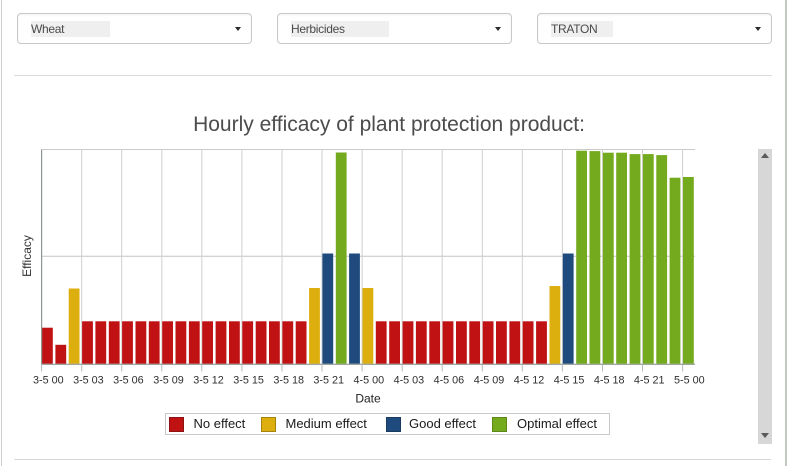 The image size is (790, 466). I want to click on svg-text: 3-5 21, so click(328, 381).